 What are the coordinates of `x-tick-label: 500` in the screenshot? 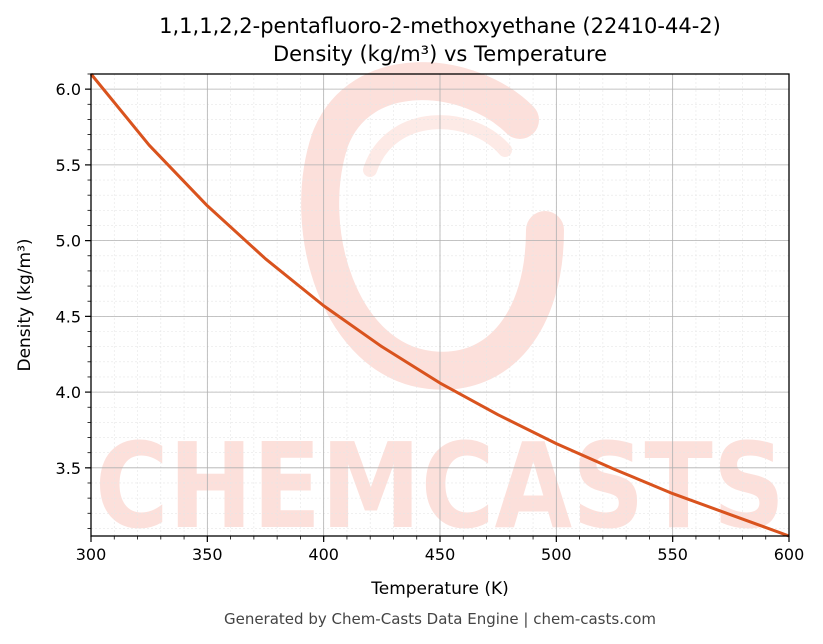 It's located at (556, 554).